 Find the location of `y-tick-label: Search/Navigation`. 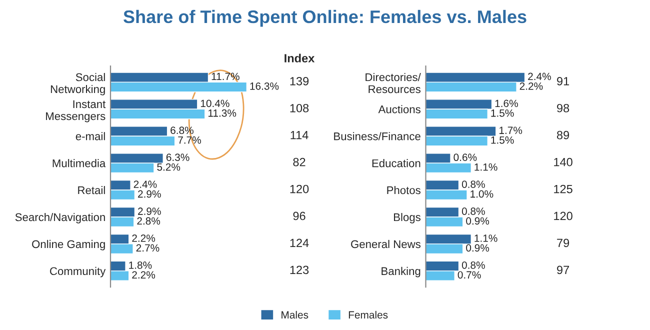

y-tick-label: Search/Navigation is located at coordinates (60, 218).